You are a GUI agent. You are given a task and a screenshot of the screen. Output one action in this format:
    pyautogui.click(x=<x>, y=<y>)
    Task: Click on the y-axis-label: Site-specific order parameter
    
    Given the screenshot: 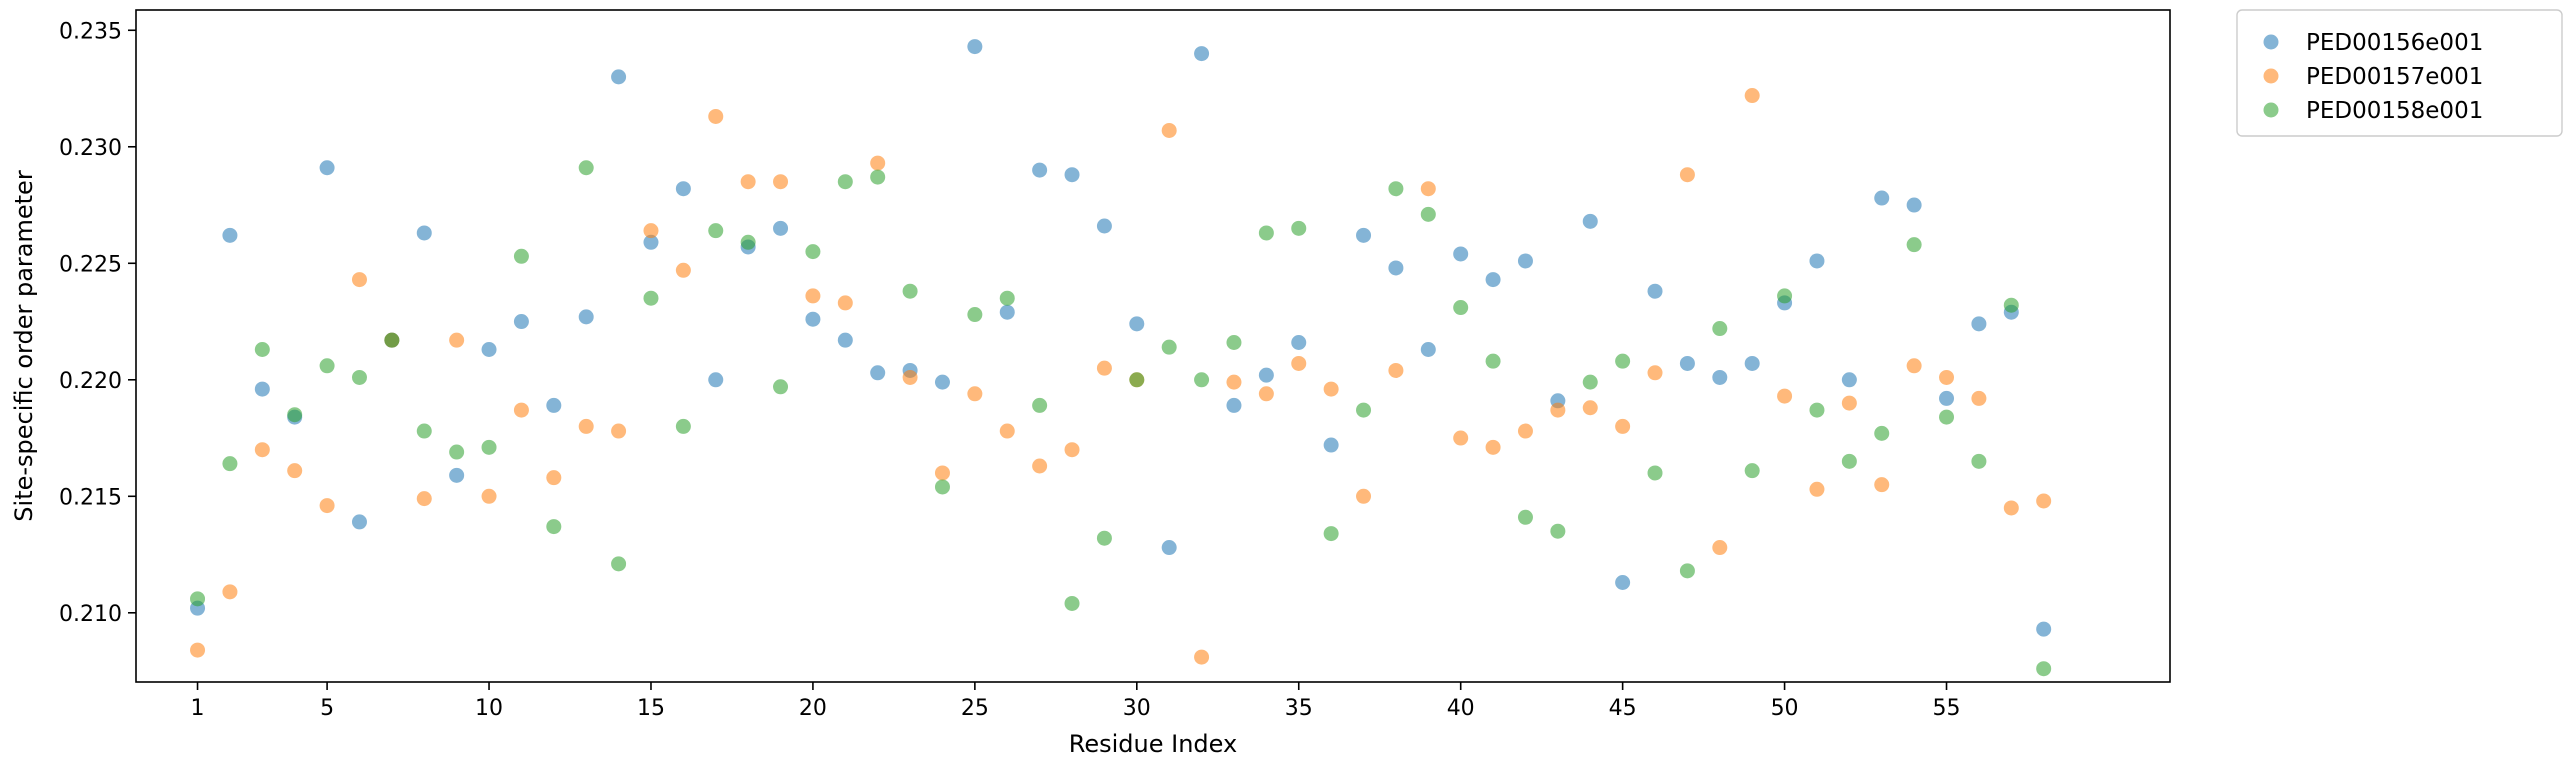 What is the action you would take?
    pyautogui.click(x=24, y=346)
    